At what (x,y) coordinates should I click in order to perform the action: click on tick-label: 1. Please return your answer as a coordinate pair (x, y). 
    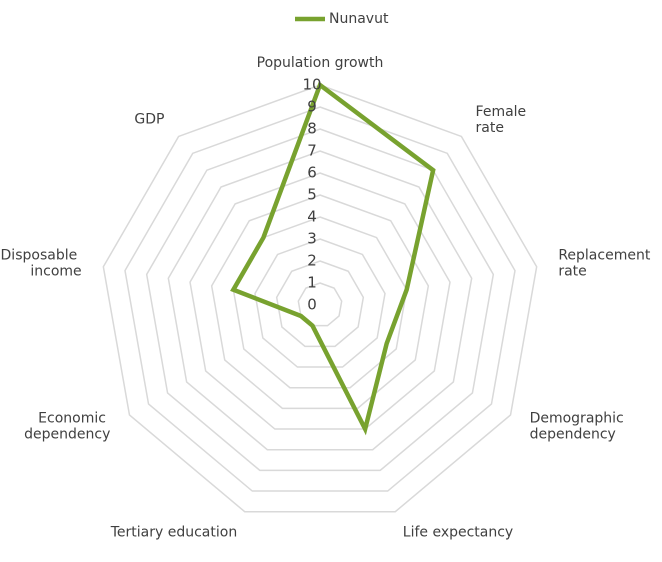
    Looking at the image, I should click on (312, 283).